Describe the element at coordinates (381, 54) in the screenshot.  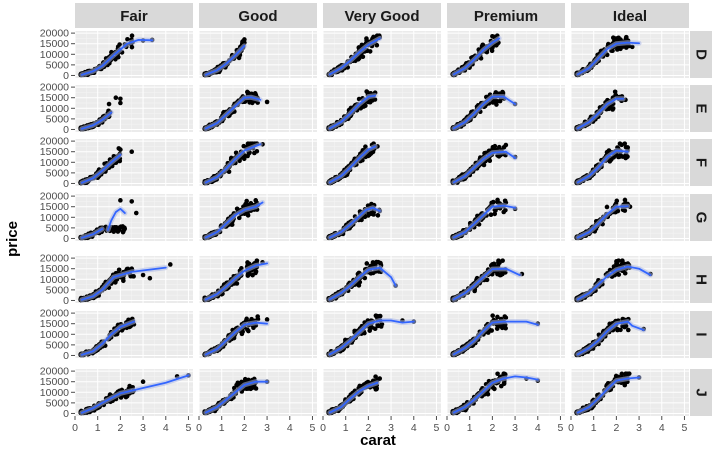
I see `facet-panel-very-good-d` at that location.